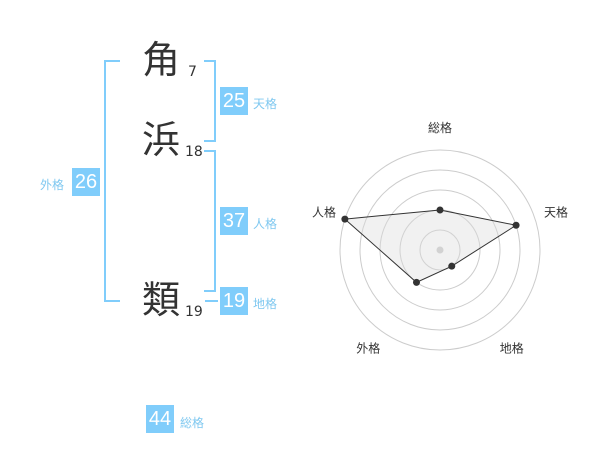 The width and height of the screenshot is (600, 470). What do you see at coordinates (234, 301) in the screenshot?
I see `chikaku-value: 19` at bounding box center [234, 301].